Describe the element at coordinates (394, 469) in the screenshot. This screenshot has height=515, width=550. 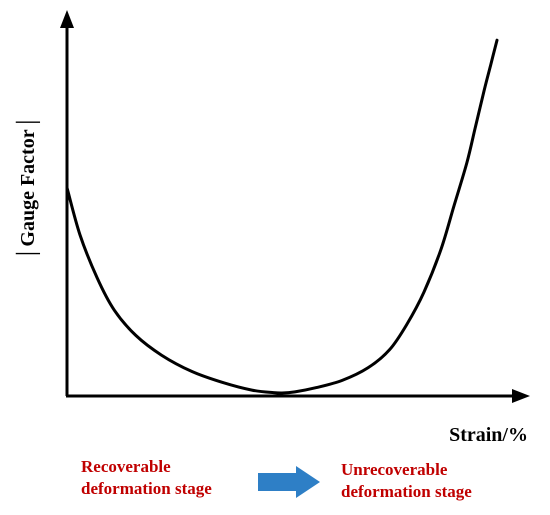
I see `unrecoverable-stage-line1: Unrecoverable` at that location.